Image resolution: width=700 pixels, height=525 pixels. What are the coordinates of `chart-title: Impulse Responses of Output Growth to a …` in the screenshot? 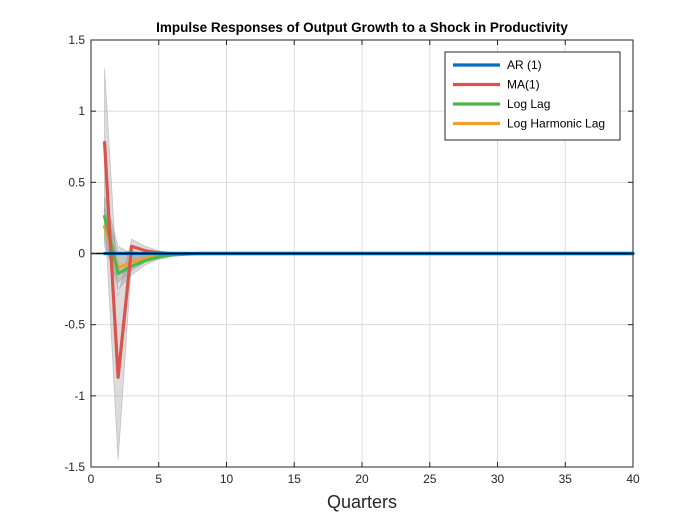 It's located at (362, 27).